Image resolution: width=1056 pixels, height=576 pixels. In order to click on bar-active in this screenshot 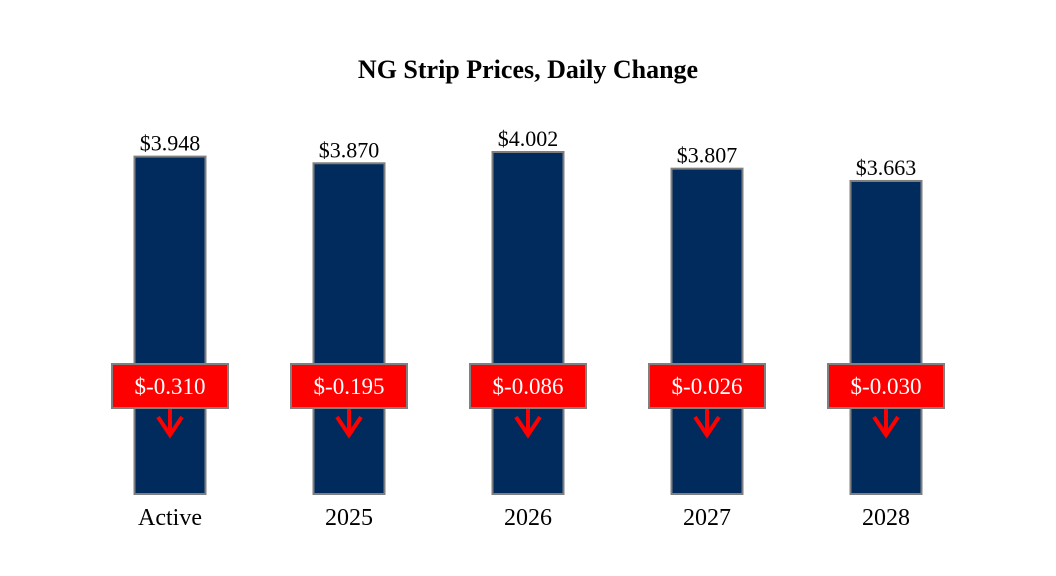, I will do `click(170, 325)`.